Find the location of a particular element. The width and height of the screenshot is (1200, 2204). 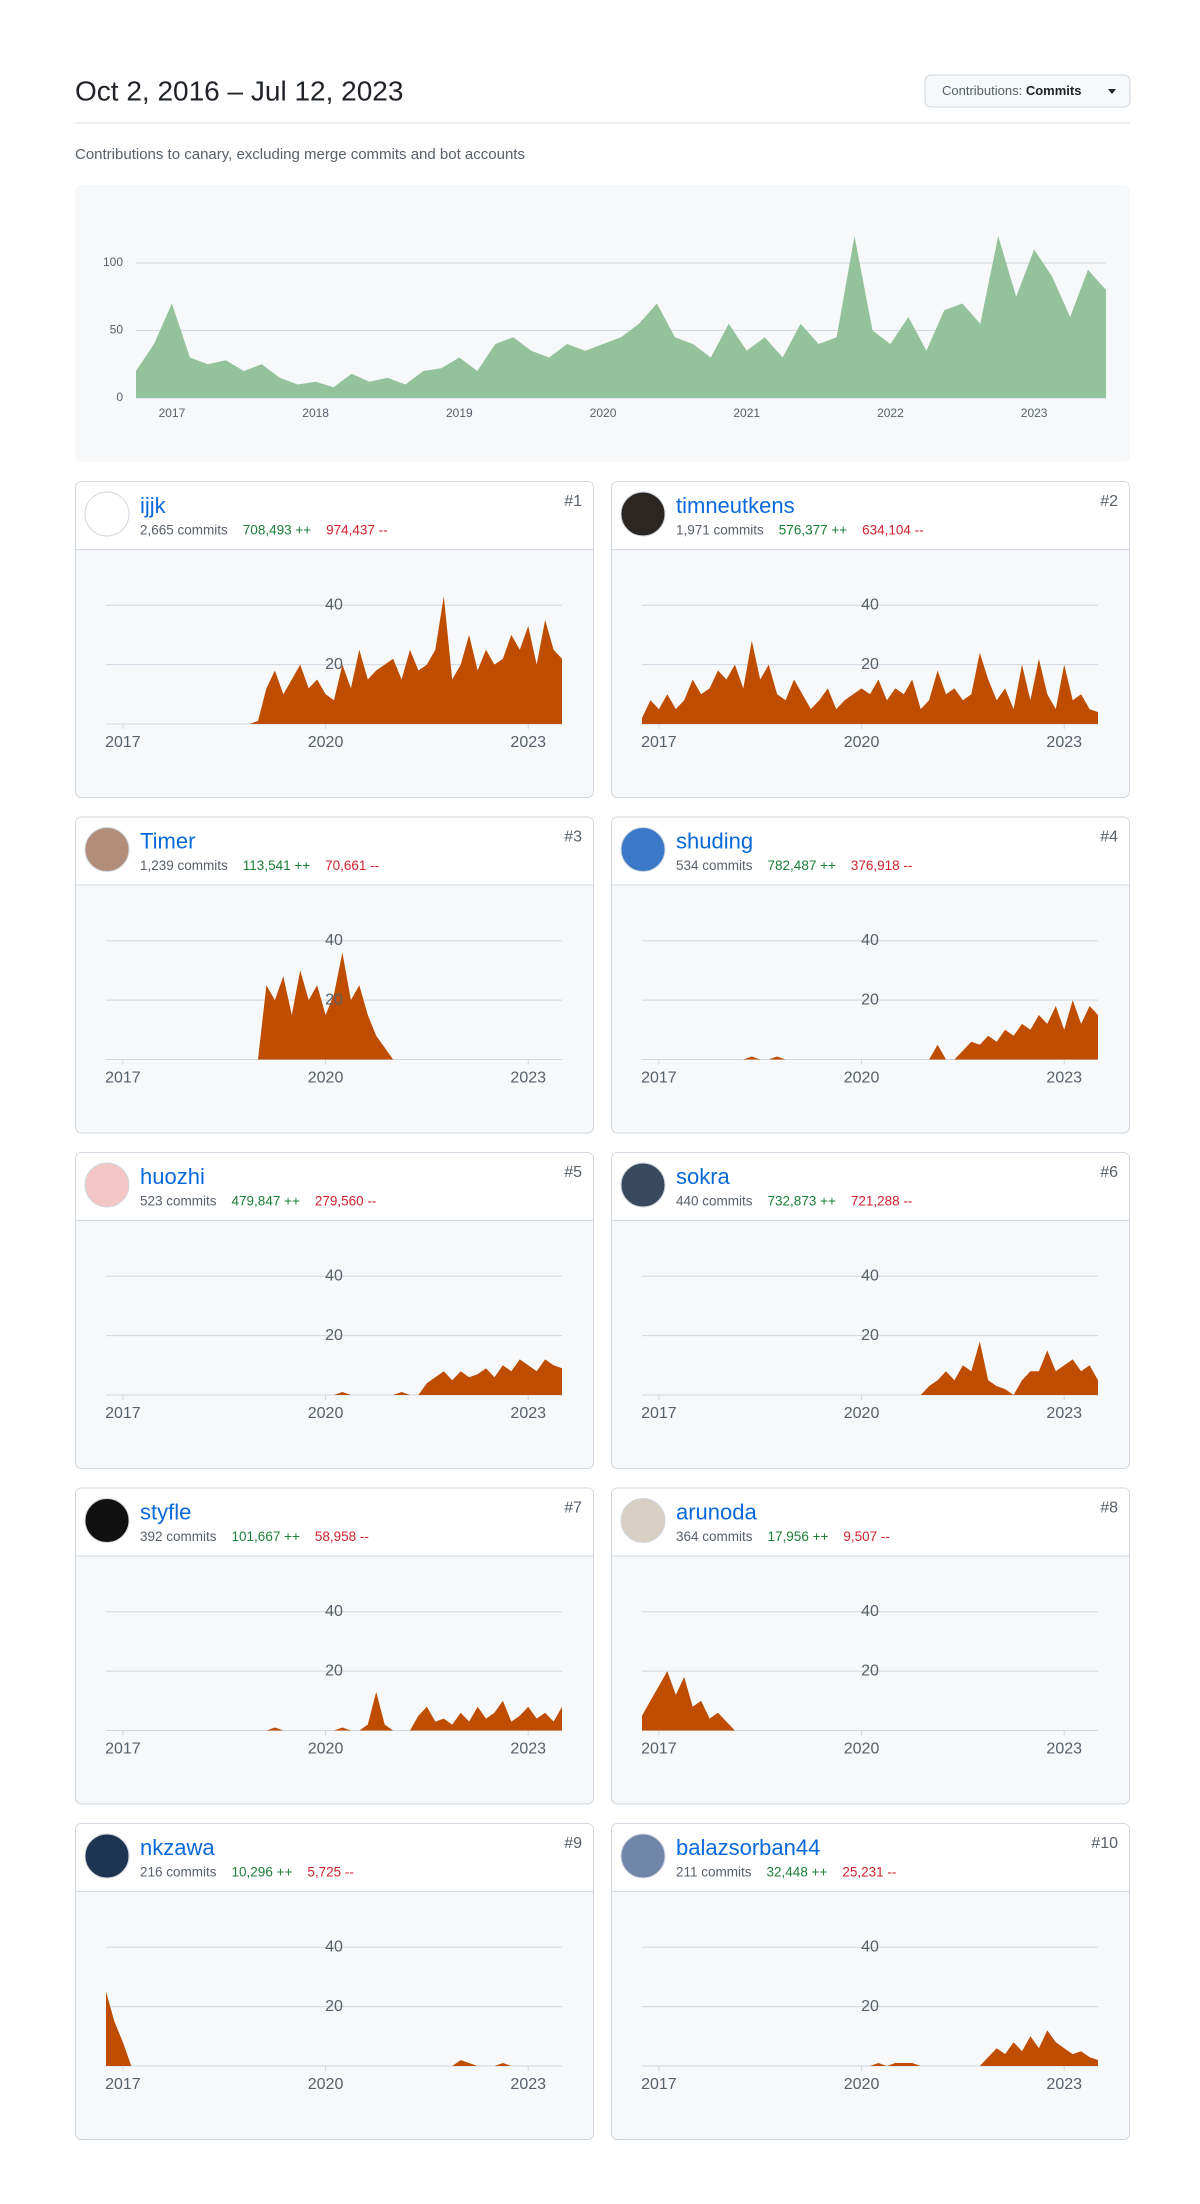

contributor-rank: #10 is located at coordinates (1104, 1843).